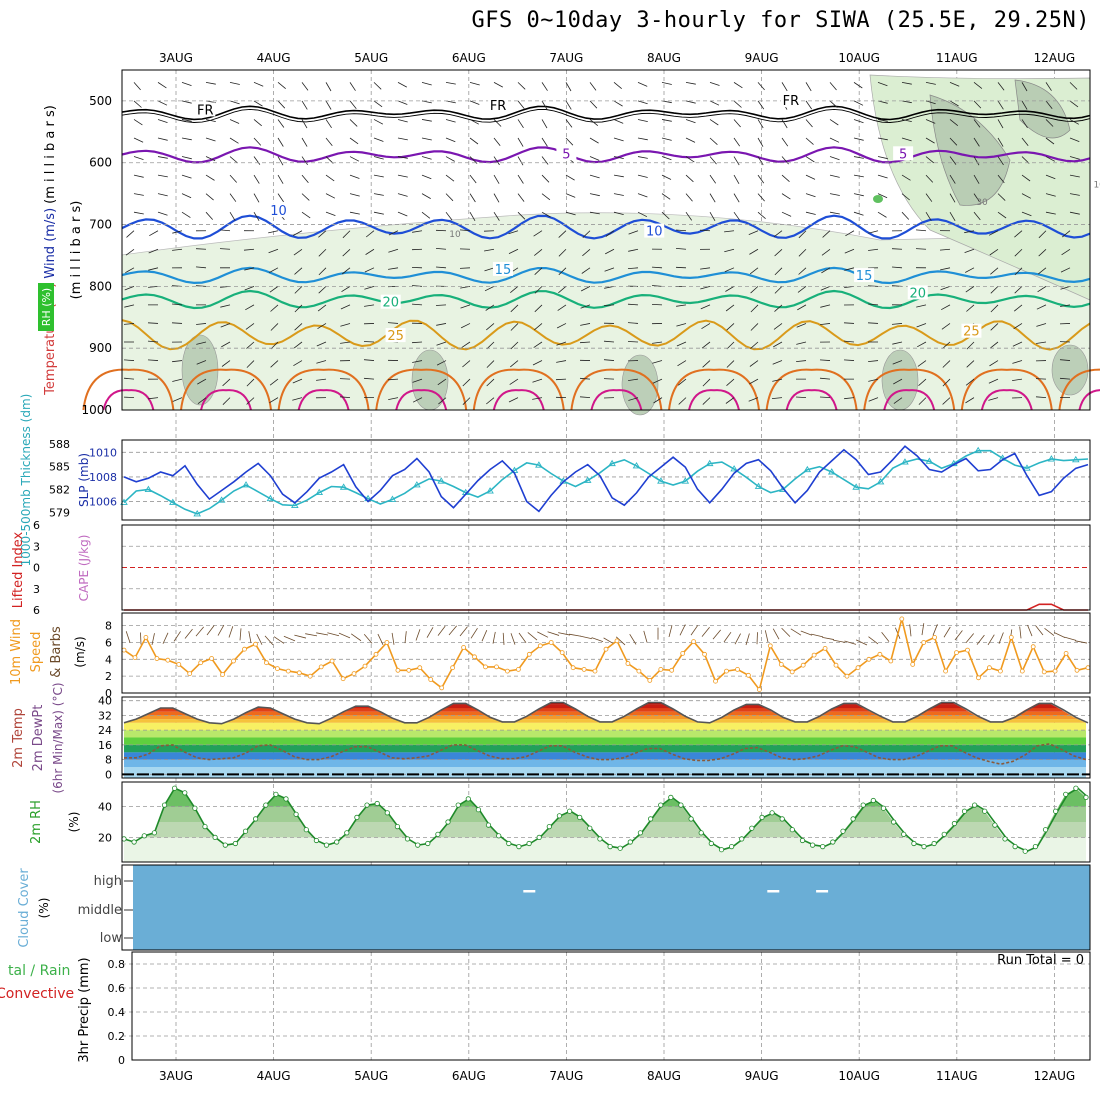 This screenshot has height=1100, width=1100. I want to click on temp-tick: 32, so click(105, 715).